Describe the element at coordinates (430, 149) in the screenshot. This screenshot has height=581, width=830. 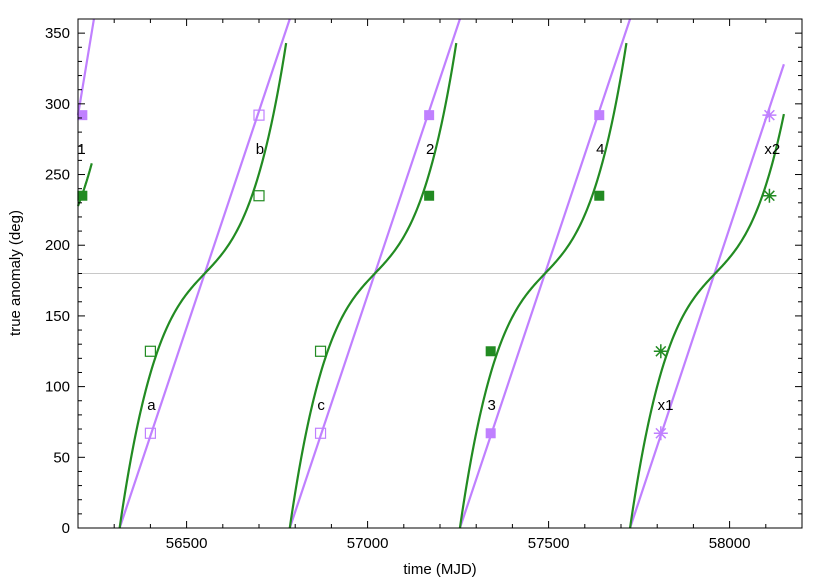
I see `annotation-2: 2` at that location.